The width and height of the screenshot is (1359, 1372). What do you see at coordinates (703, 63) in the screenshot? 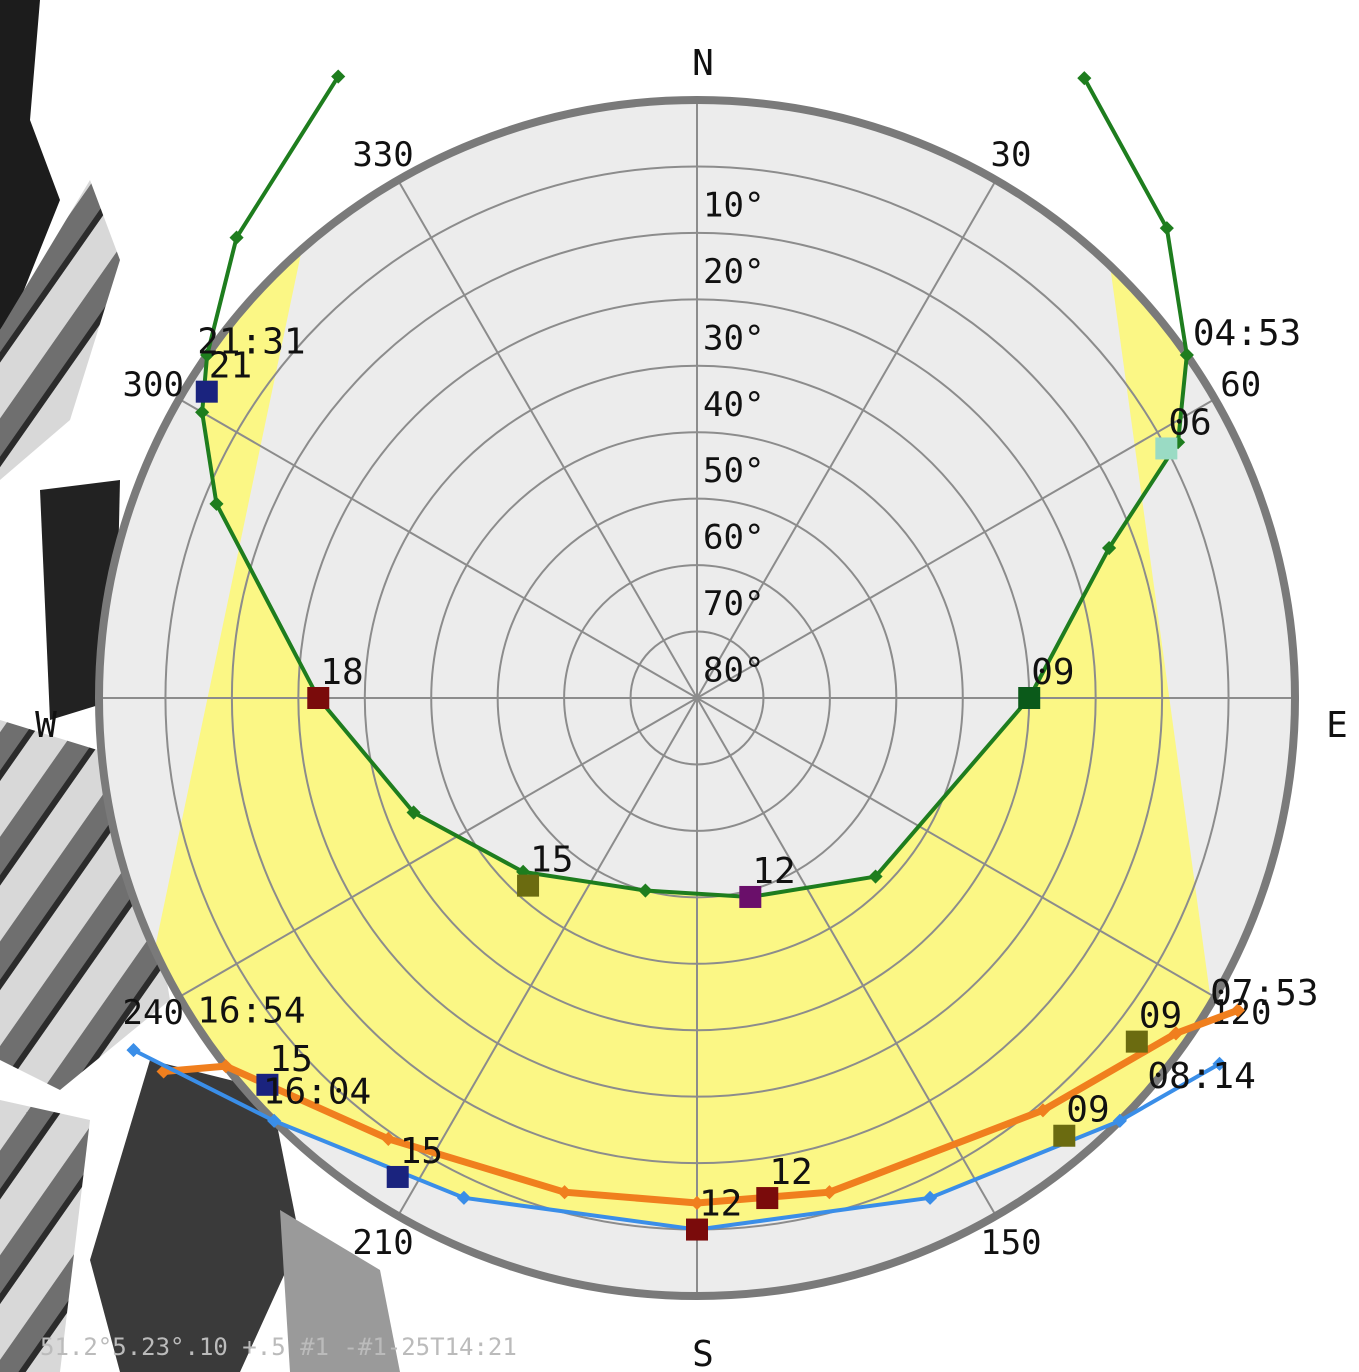
I see `cardinal-north: N` at bounding box center [703, 63].